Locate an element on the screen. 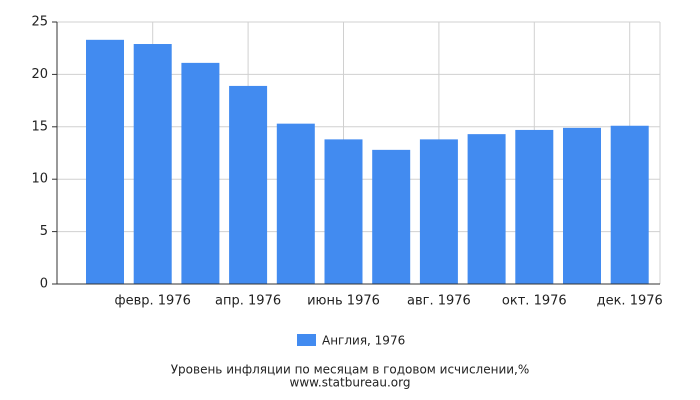 Image resolution: width=700 pixels, height=400 pixels. x-tick-label: дек. 1976 is located at coordinates (630, 301).